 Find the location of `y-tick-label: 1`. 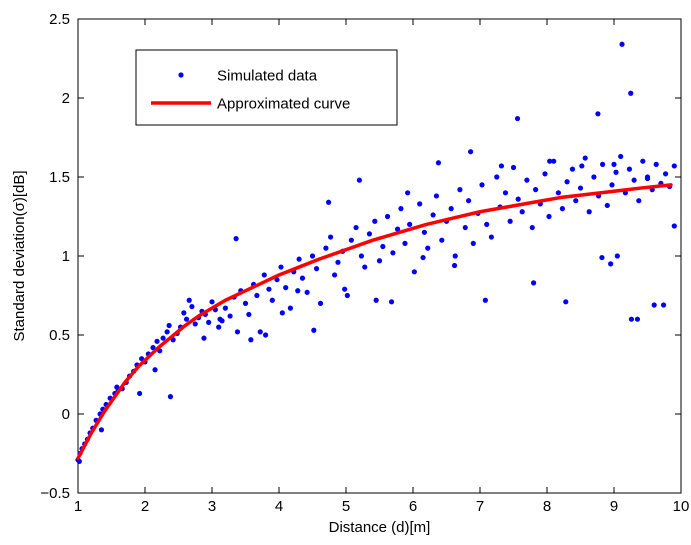

y-tick-label: 1 is located at coordinates (66, 256).